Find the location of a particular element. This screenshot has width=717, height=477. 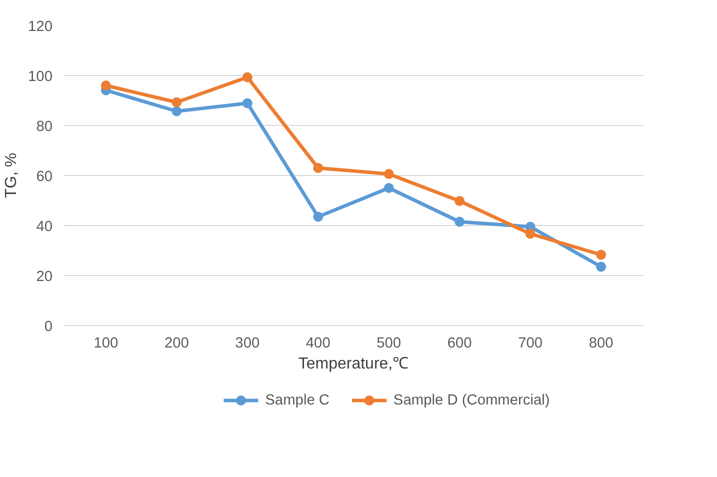

x-tick-label: 600 is located at coordinates (459, 344).